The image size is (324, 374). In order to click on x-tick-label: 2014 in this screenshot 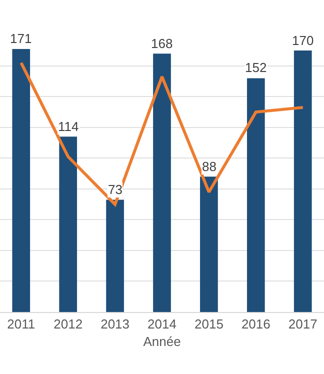, I will do `click(162, 324)`.